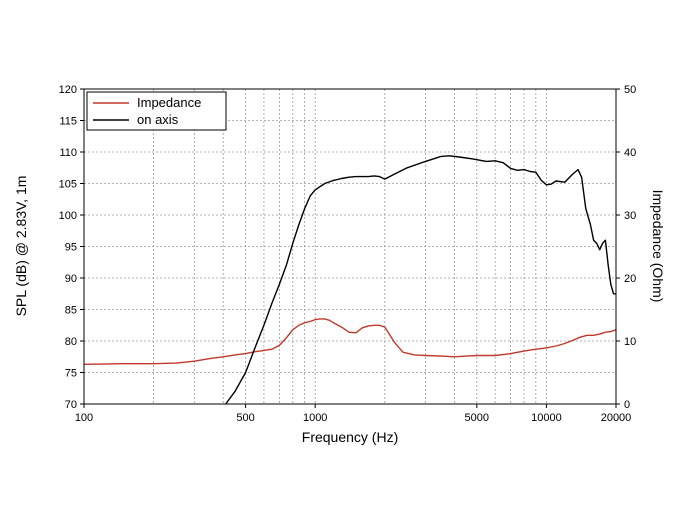  Describe the element at coordinates (158, 119) in the screenshot. I see `legend-label-on-axis: on axis` at that location.